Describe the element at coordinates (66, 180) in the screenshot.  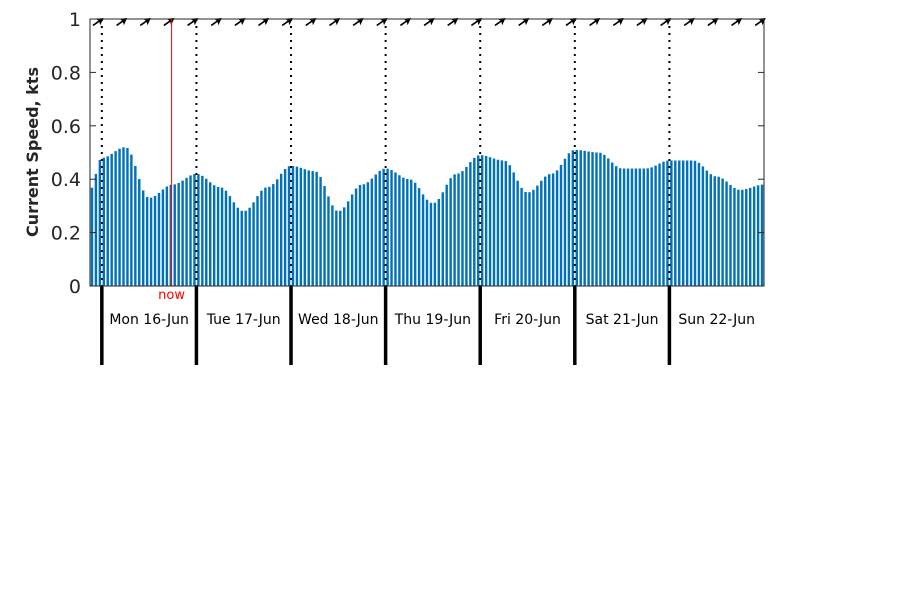
I see `y-tick-label: 0.4` at that location.